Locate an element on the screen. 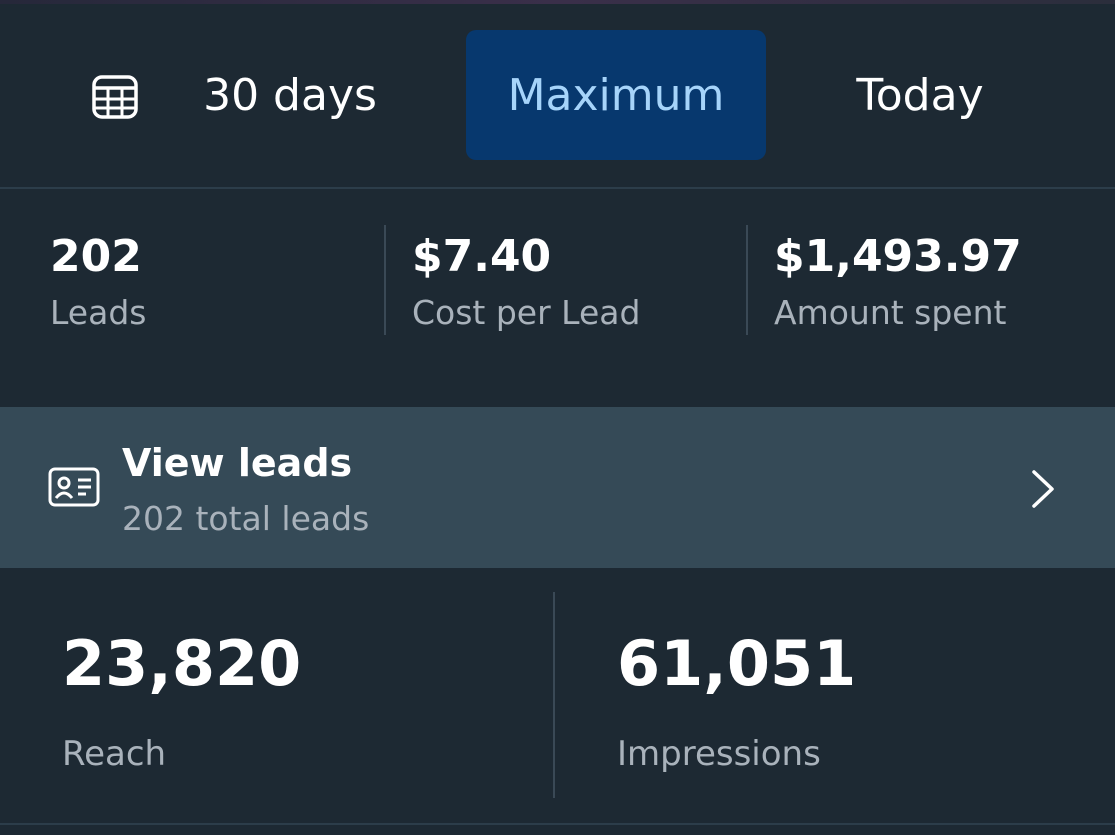 The height and width of the screenshot is (835, 1115). chevron-right-icon is located at coordinates (1043, 489).